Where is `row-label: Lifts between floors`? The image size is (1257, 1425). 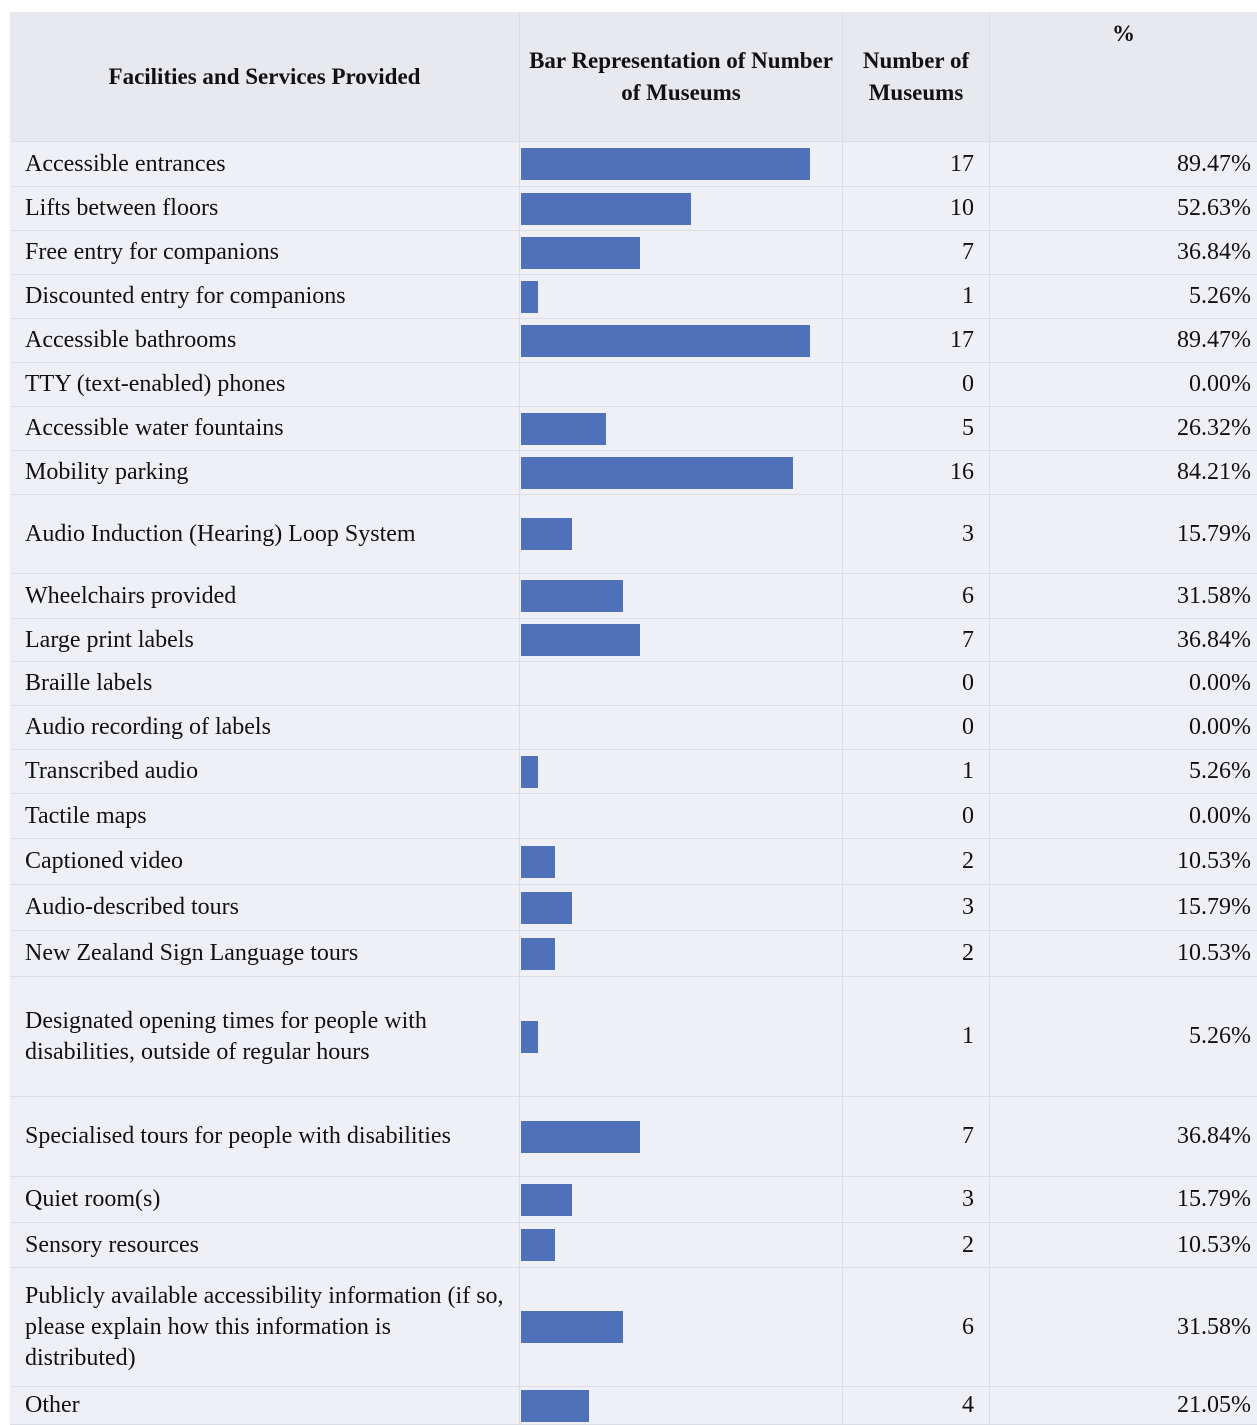
row-label: Lifts between floors is located at coordinates (265, 208).